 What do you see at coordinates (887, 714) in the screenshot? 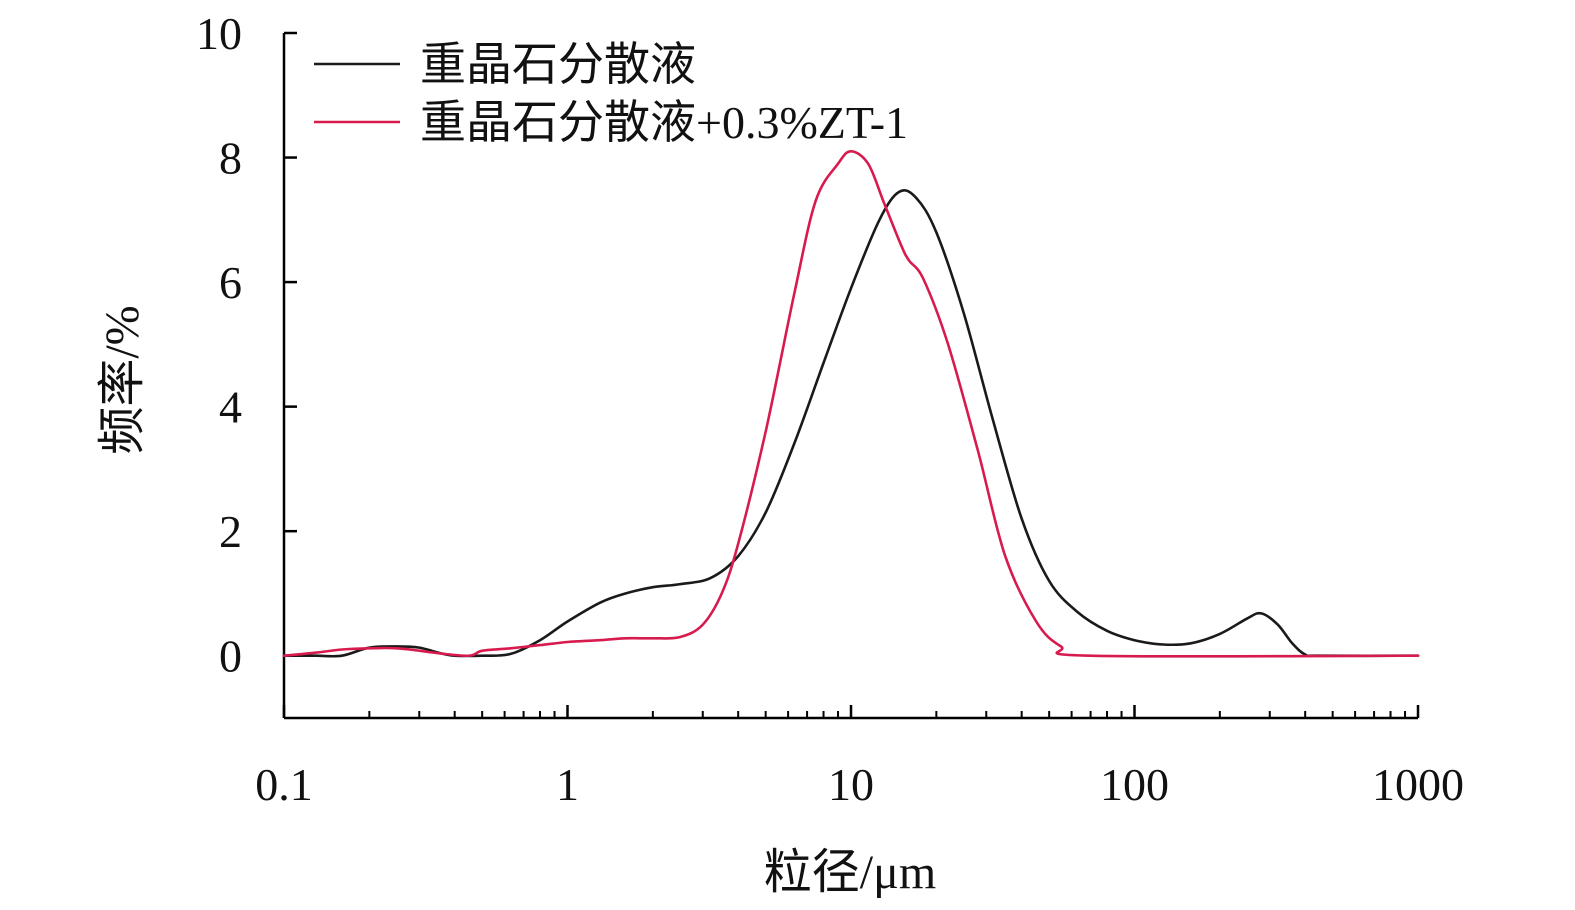
I see `x-minor-ticks` at bounding box center [887, 714].